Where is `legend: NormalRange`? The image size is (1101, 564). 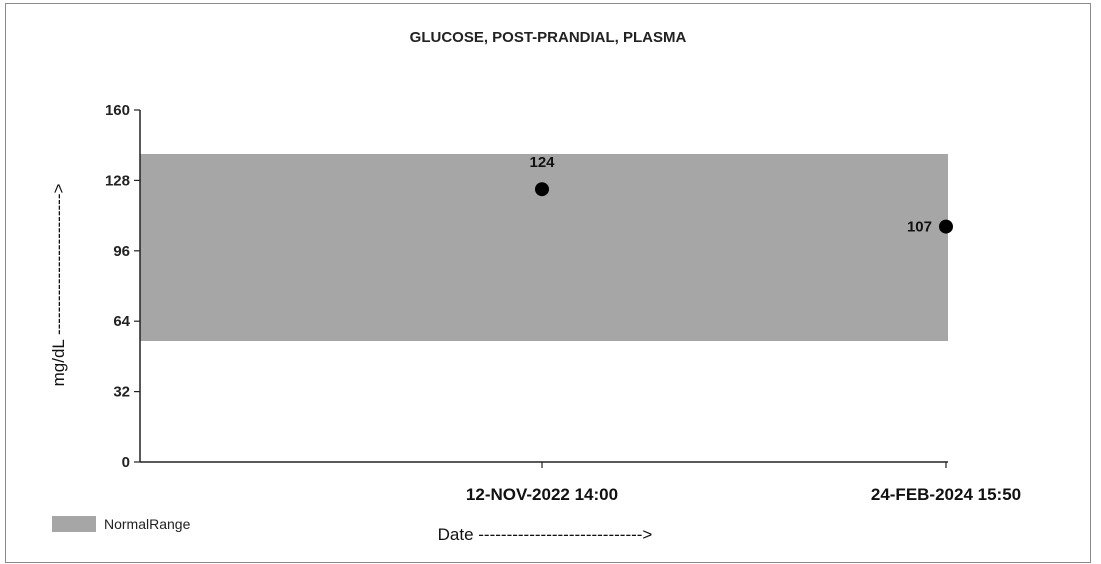
legend: NormalRange is located at coordinates (121, 524).